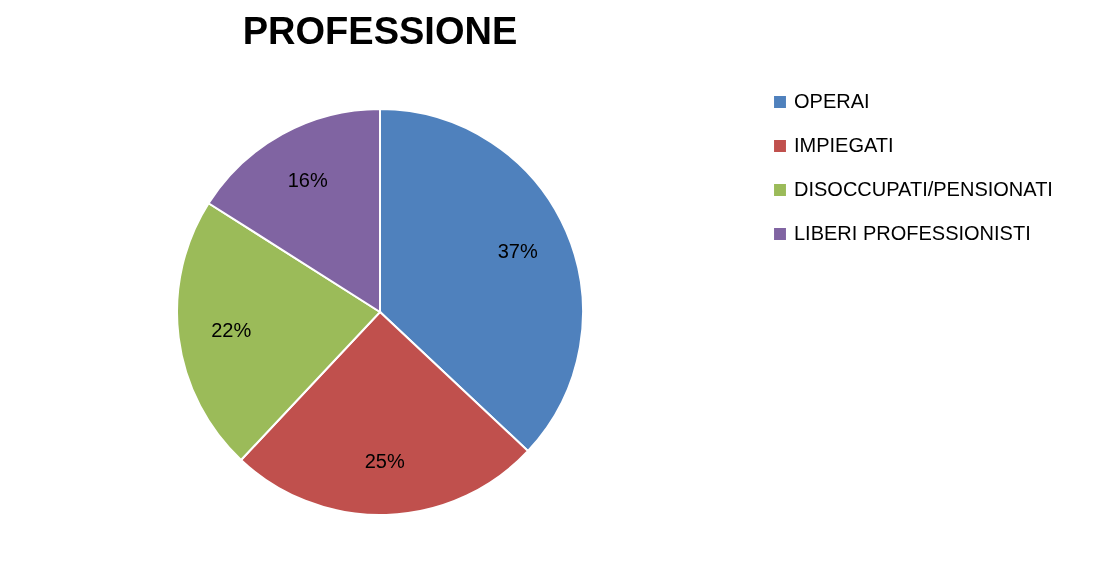 This screenshot has height=588, width=1115. Describe the element at coordinates (231, 329) in the screenshot. I see `data-label: 22%` at that location.